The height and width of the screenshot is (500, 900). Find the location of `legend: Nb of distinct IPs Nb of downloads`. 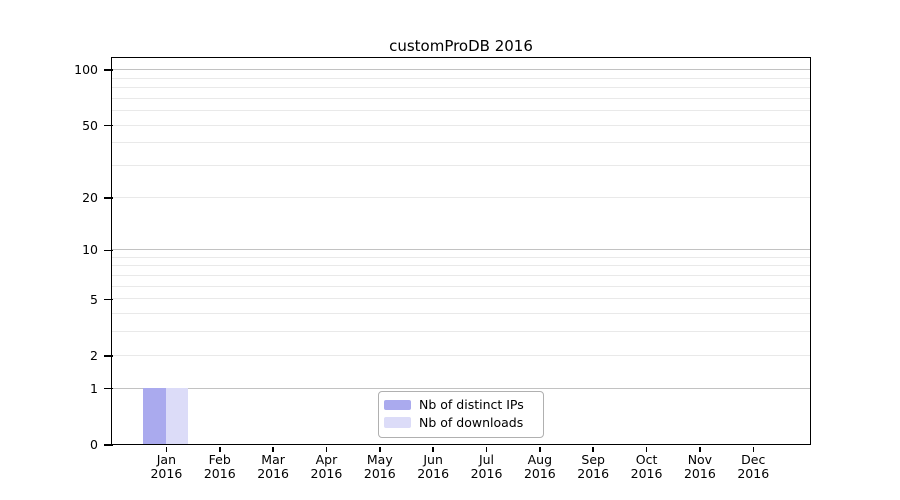

legend: Nb of distinct IPs Nb of downloads is located at coordinates (461, 414).